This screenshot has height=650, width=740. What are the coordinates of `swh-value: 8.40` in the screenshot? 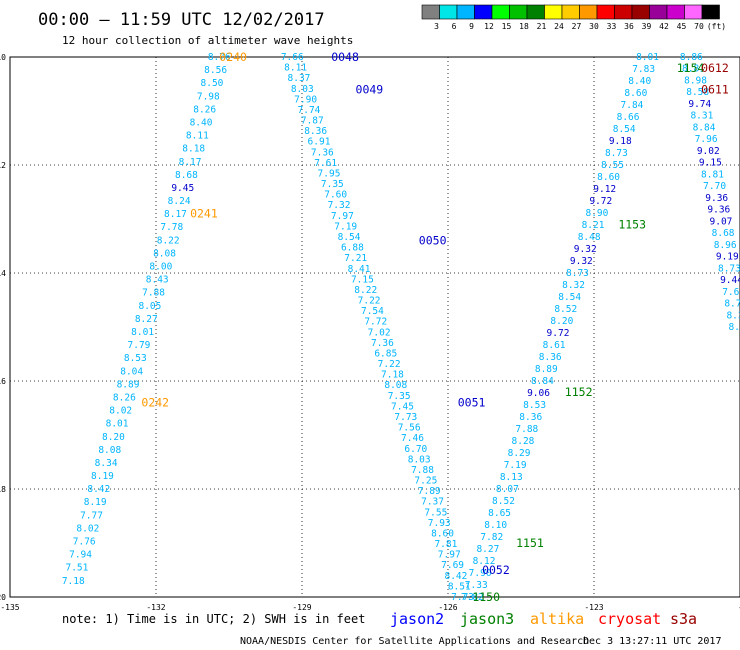 It's located at (639, 81).